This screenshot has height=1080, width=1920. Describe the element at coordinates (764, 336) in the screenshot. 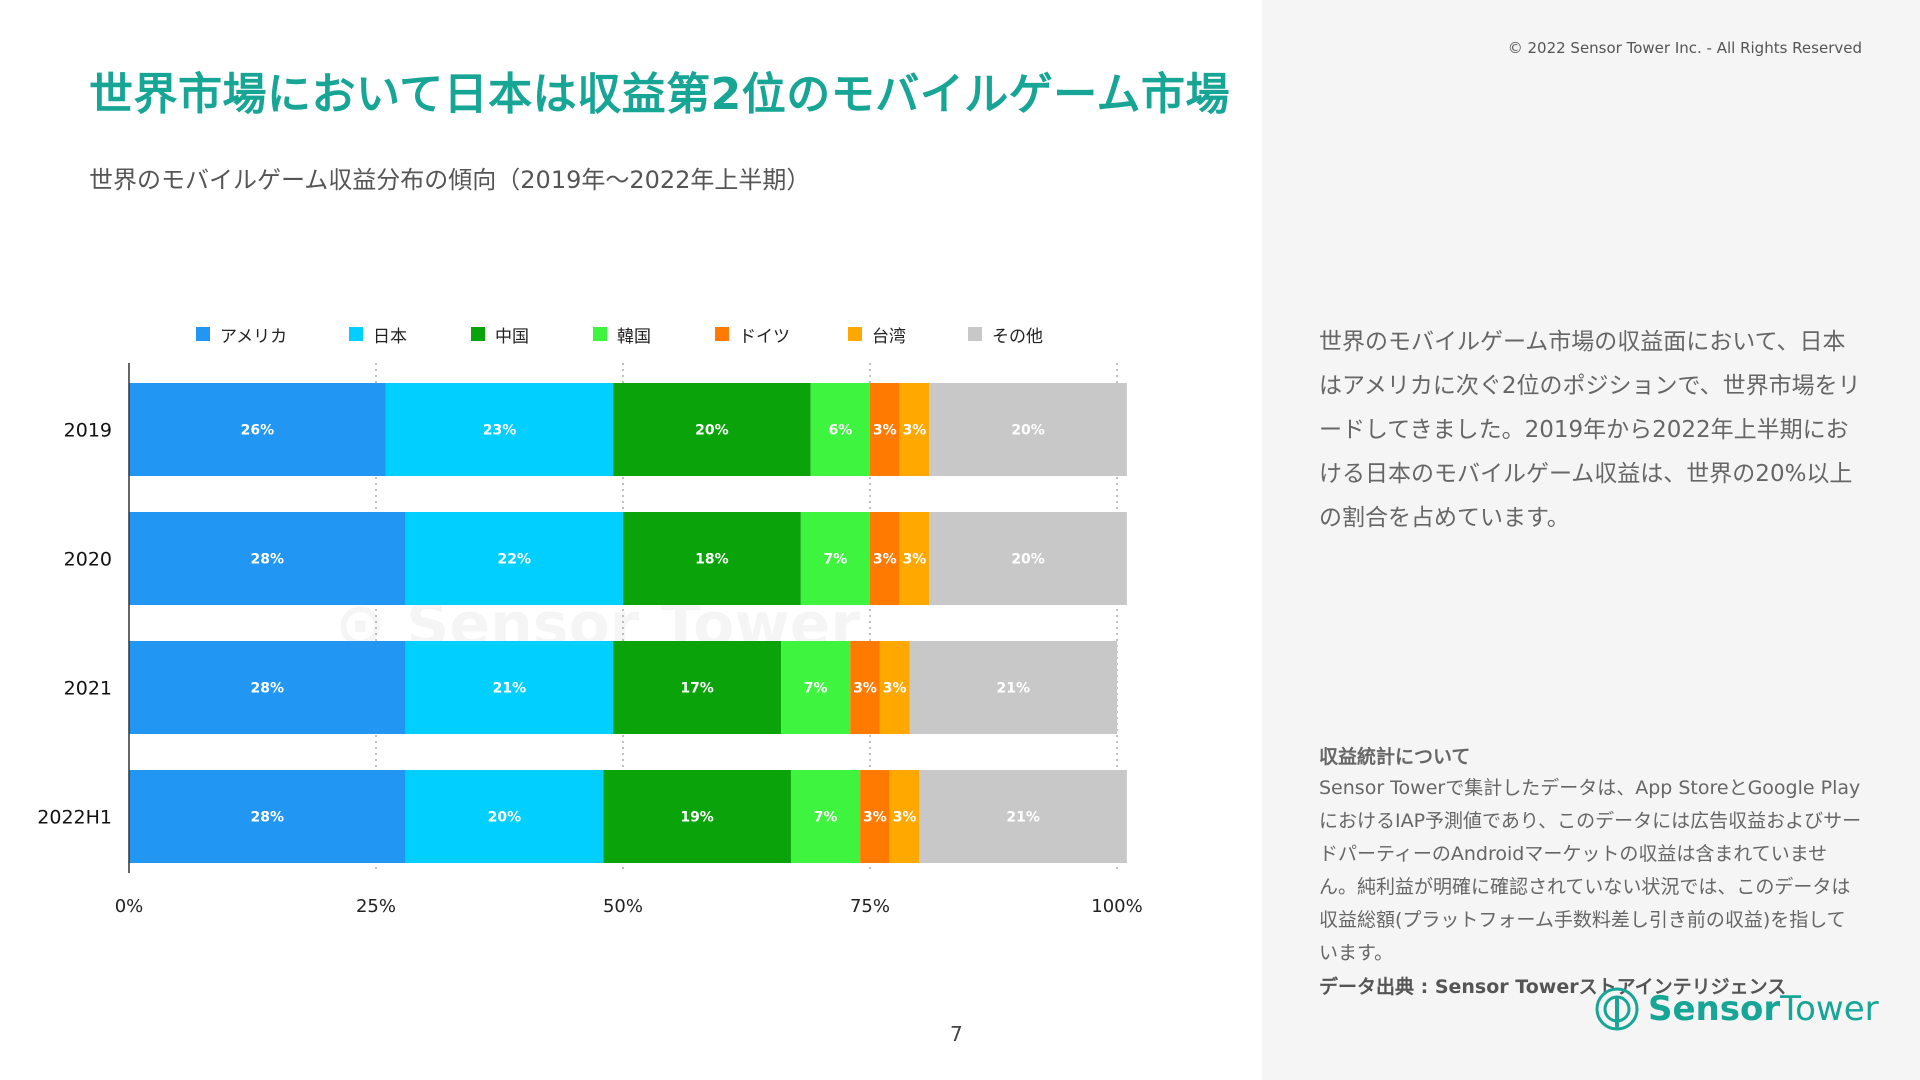

I see `legend-label: ドイツ` at that location.